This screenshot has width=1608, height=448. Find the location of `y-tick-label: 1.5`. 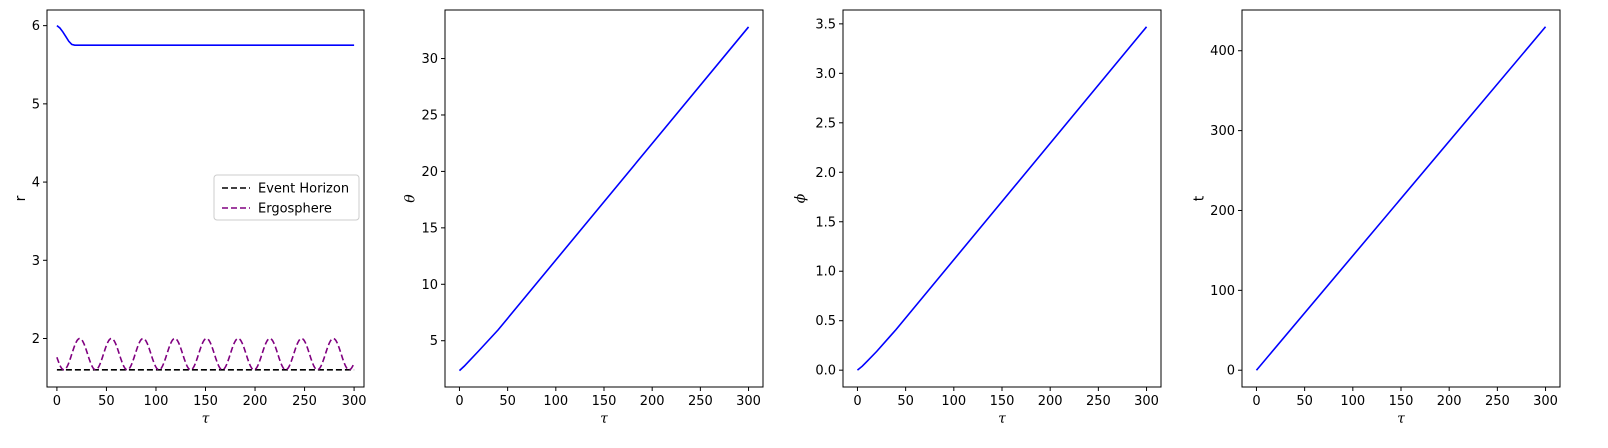

y-tick-label: 1.5 is located at coordinates (825, 222).